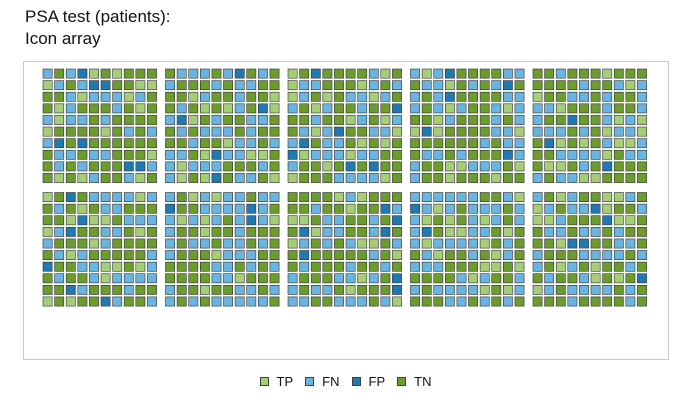  I want to click on legend-swatch-tn, so click(402, 381).